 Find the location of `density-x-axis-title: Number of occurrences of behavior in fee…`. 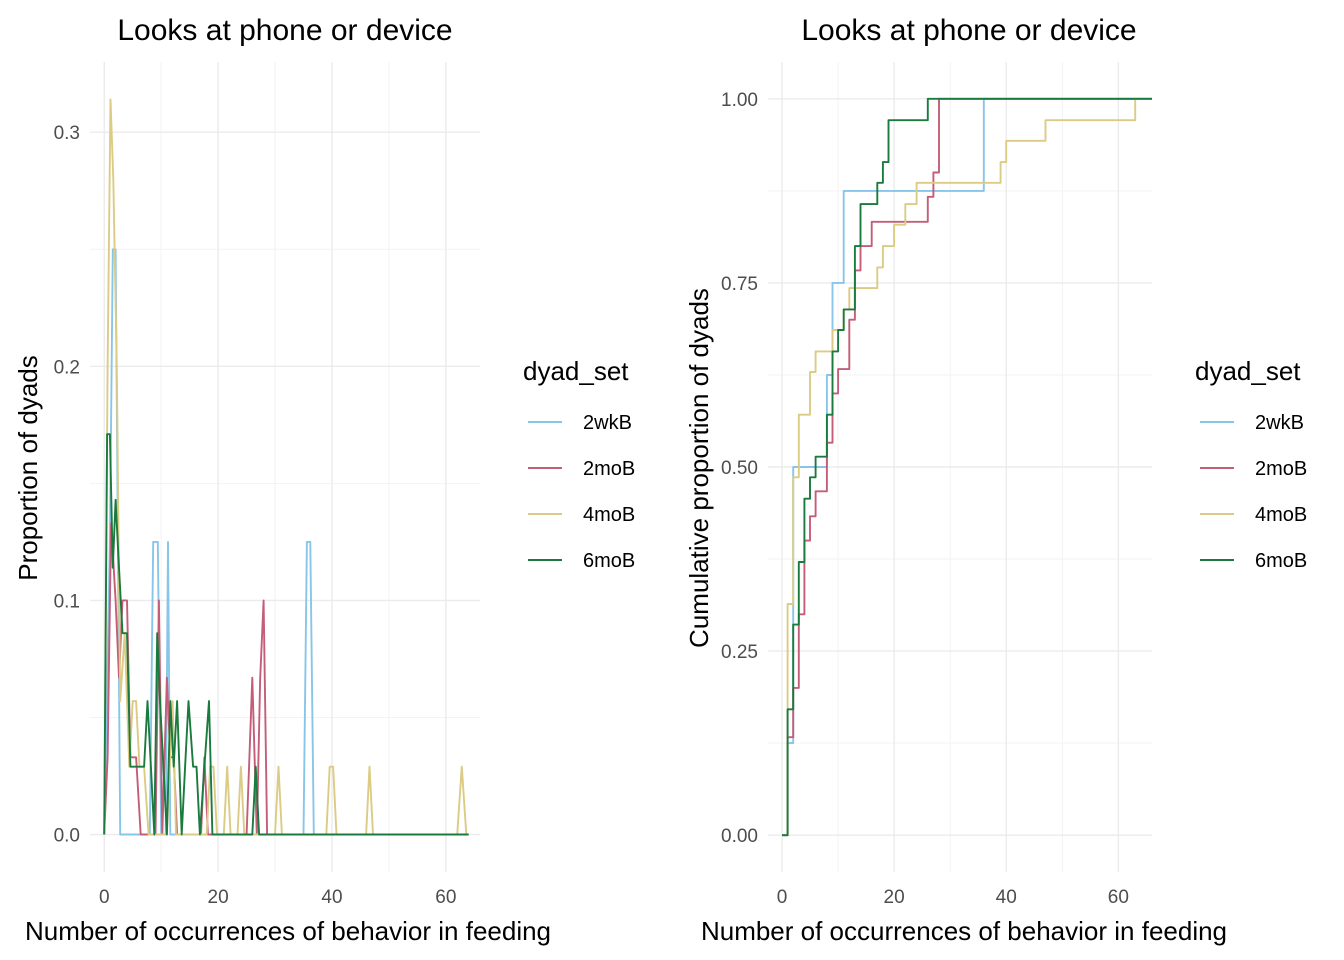

density-x-axis-title: Number of occurrences of behavior in fee… is located at coordinates (288, 931).